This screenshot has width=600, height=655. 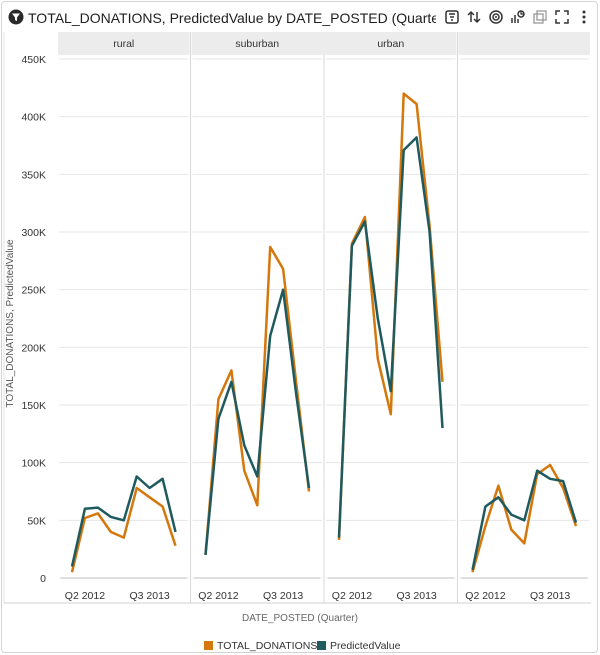 What do you see at coordinates (584, 17) in the screenshot?
I see `more-options-icon` at bounding box center [584, 17].